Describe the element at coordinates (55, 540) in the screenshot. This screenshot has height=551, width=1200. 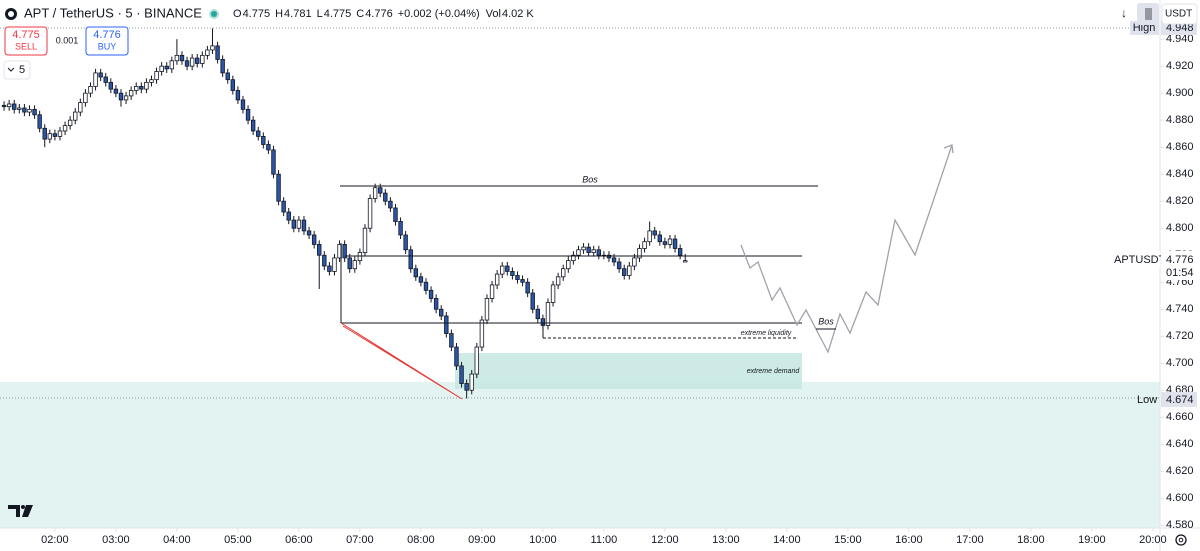
I see `x-tick-label: 02:00` at that location.